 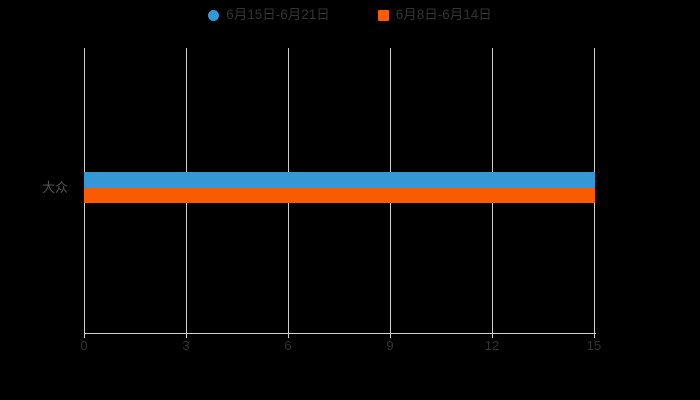 What do you see at coordinates (340, 333) in the screenshot?
I see `x-axis-line` at bounding box center [340, 333].